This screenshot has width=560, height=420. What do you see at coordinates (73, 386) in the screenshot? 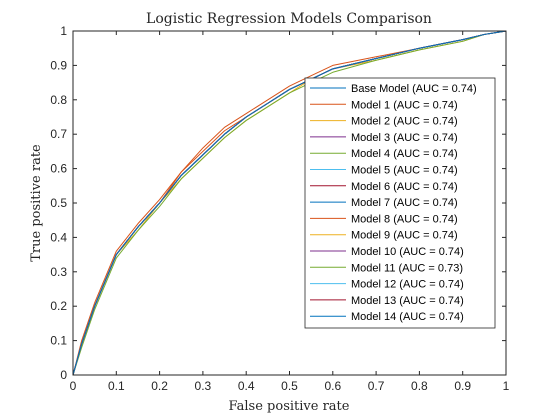
I see `x-tick-label: 0` at bounding box center [73, 386].